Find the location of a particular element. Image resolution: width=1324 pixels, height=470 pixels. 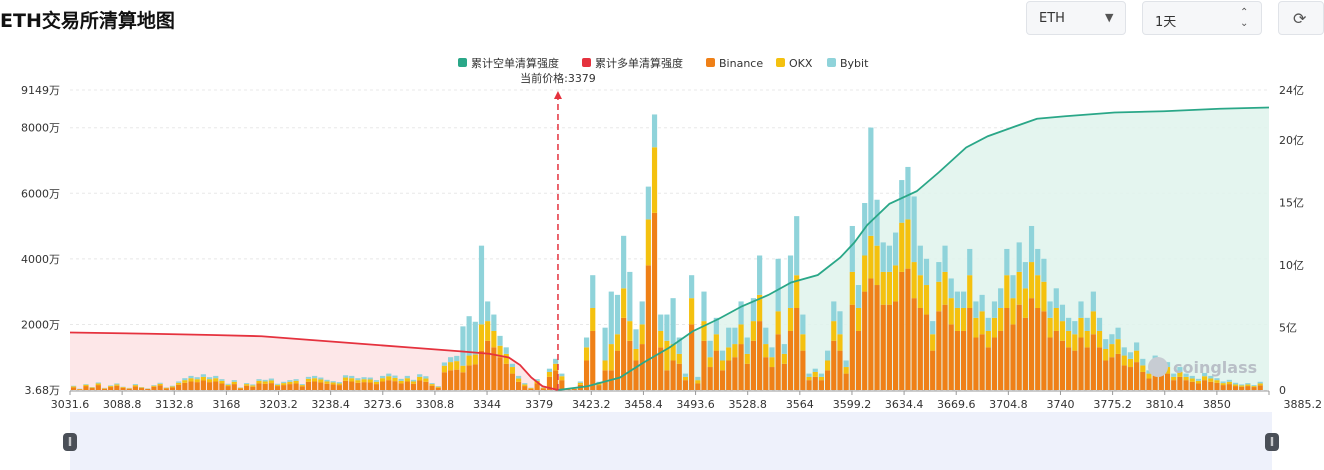

coin-select: ETH ▼ is located at coordinates (1076, 18).